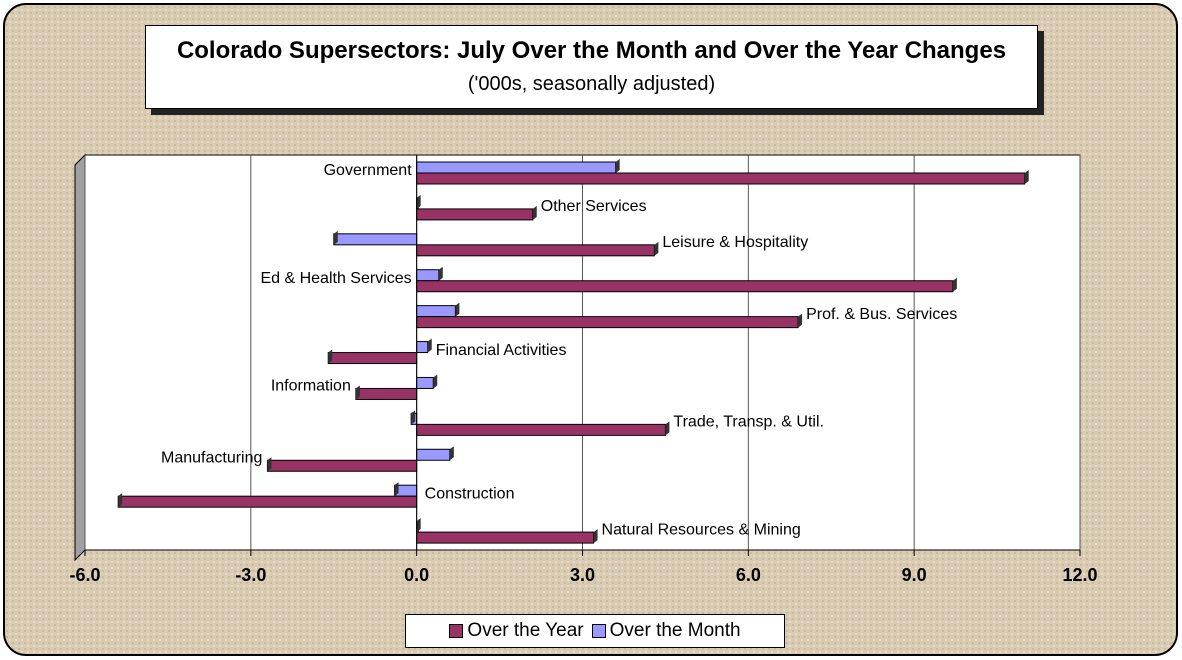 This screenshot has height=660, width=1182. I want to click on x-tick-label: -6.0, so click(84, 575).